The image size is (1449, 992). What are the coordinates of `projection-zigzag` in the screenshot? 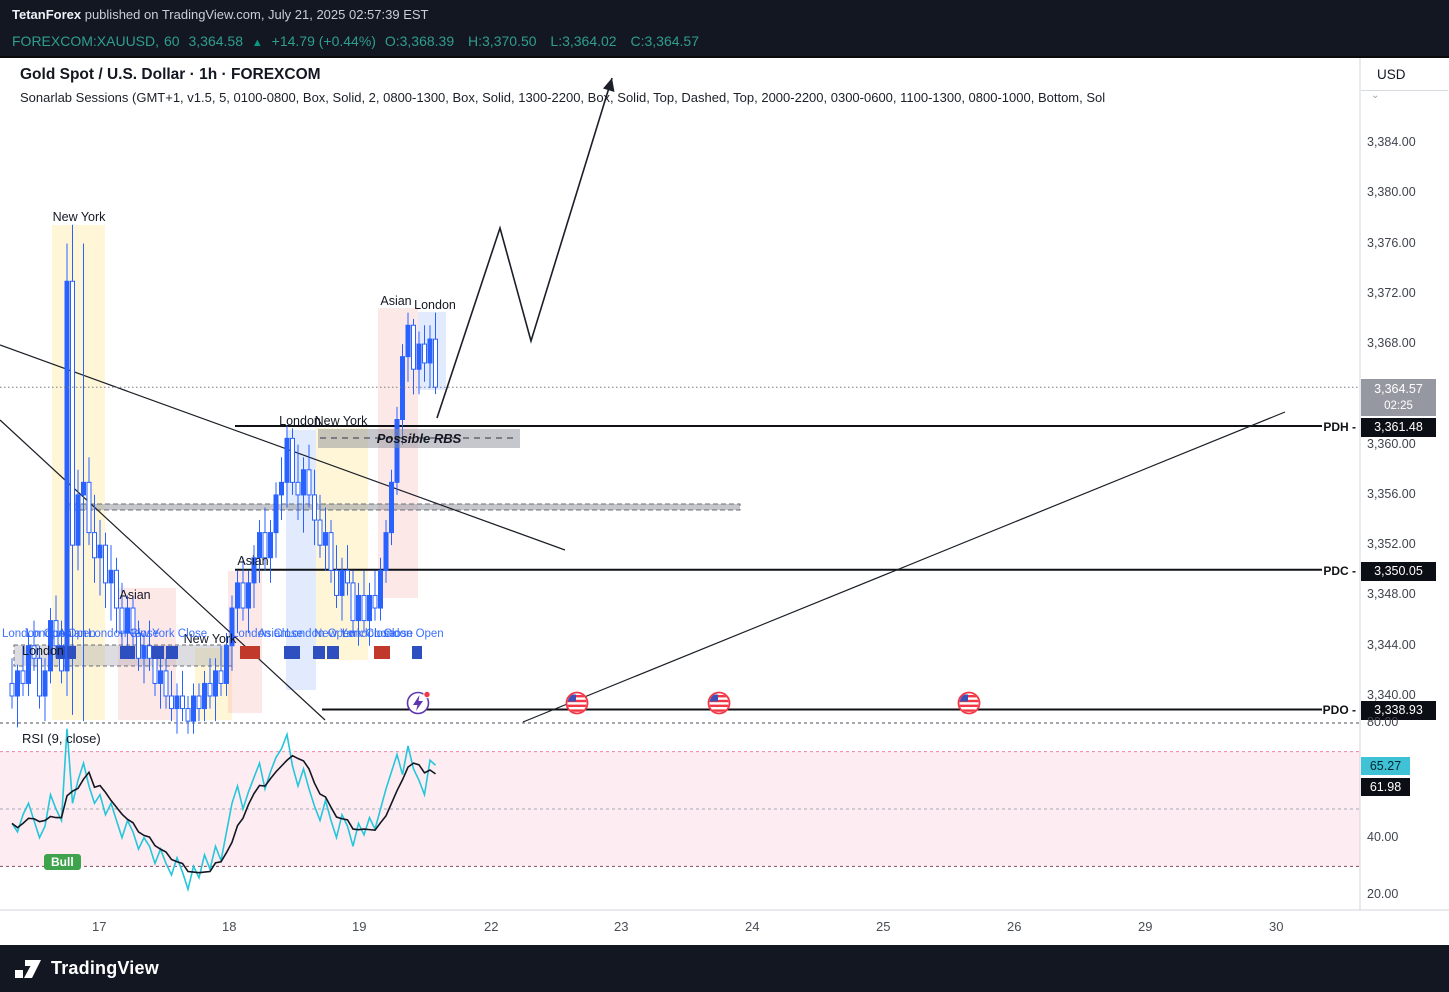 It's located at (524, 248).